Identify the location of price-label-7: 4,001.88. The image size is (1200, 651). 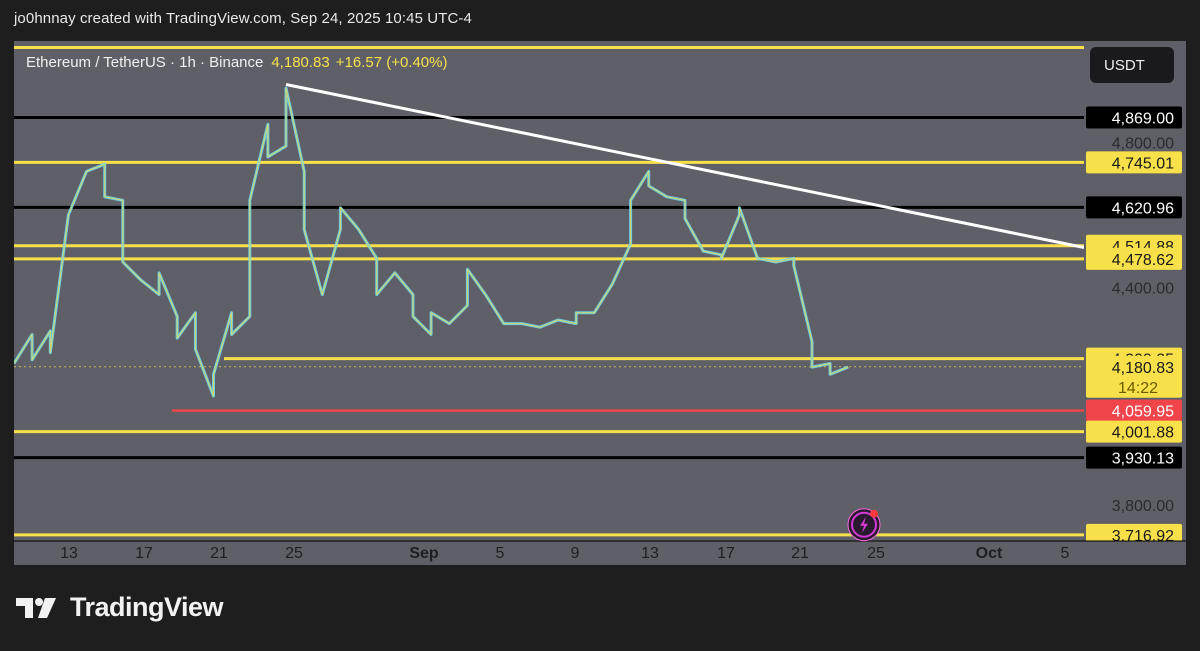
(1143, 433).